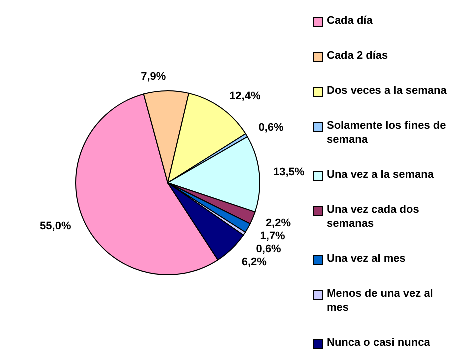  Describe the element at coordinates (380, 175) in the screenshot. I see `legend-label: Una vez a la semana` at that location.